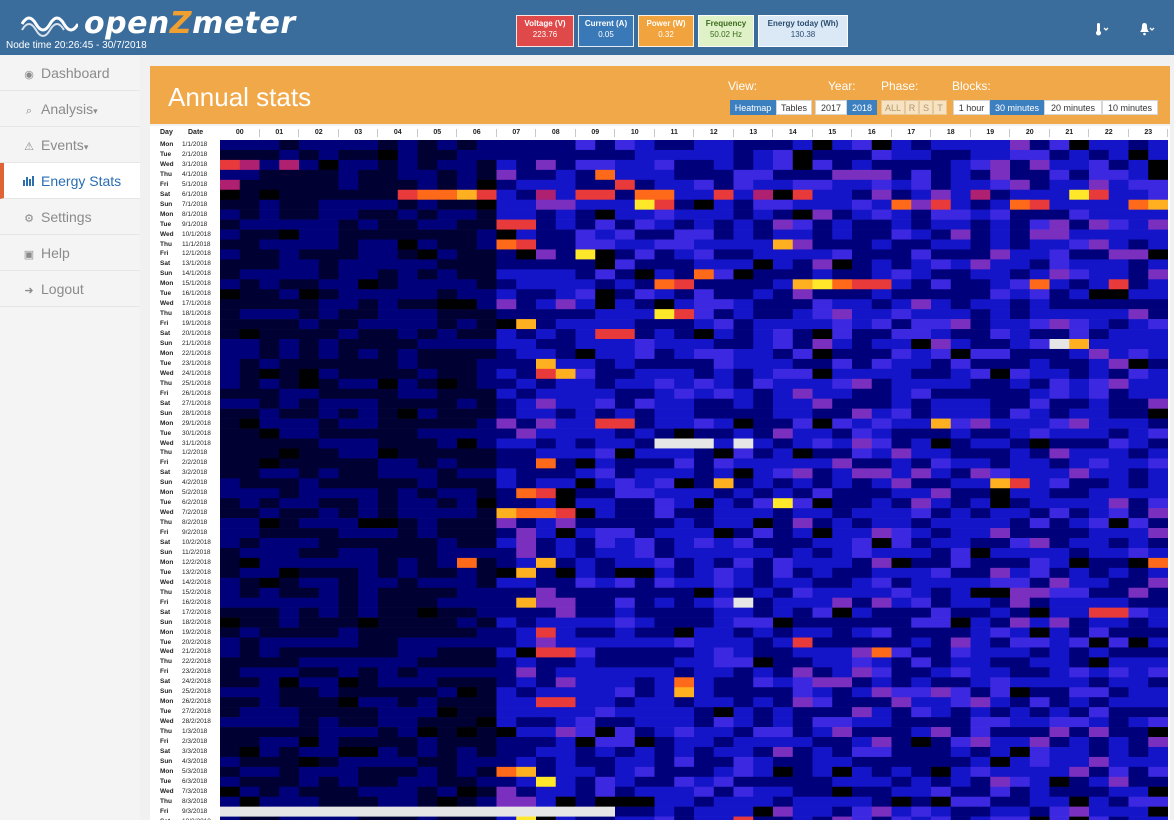 This screenshot has height=820, width=1174. What do you see at coordinates (1073, 107) in the screenshot?
I see `block-20-minutes-button: 20 minutes` at bounding box center [1073, 107].